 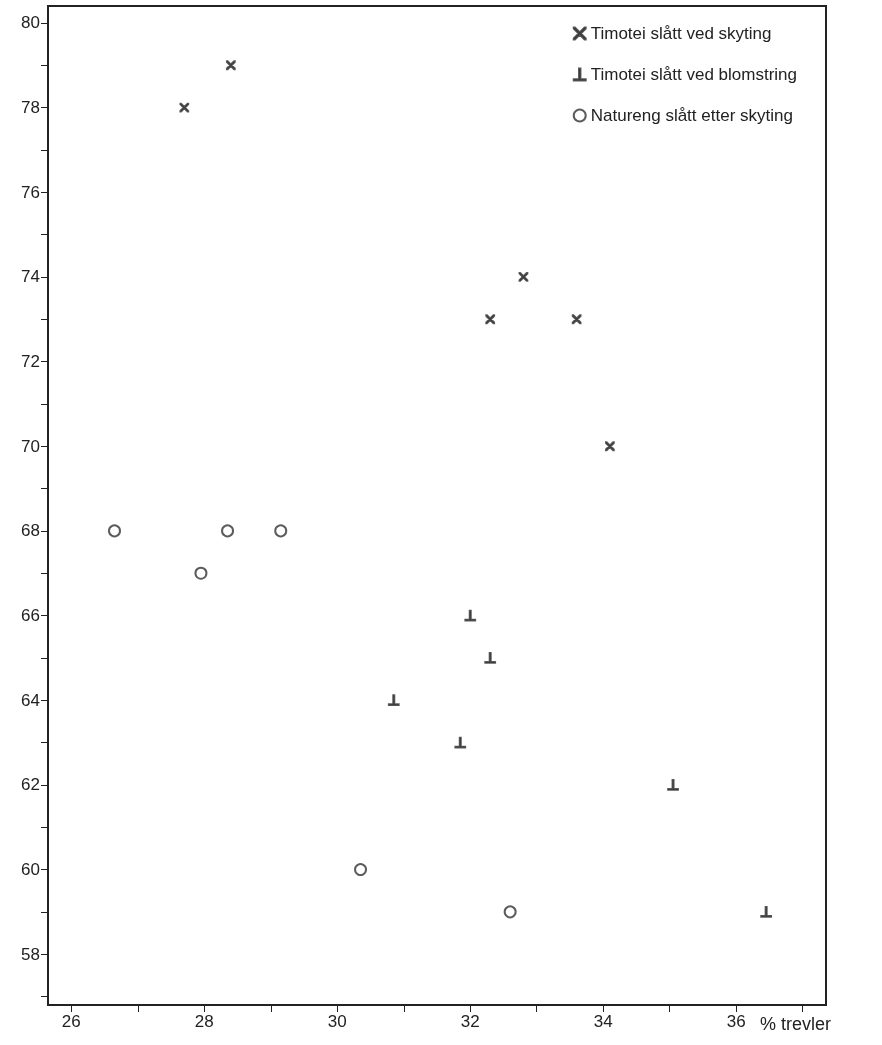 I want to click on y-tick-label: 76, so click(x=30, y=192).